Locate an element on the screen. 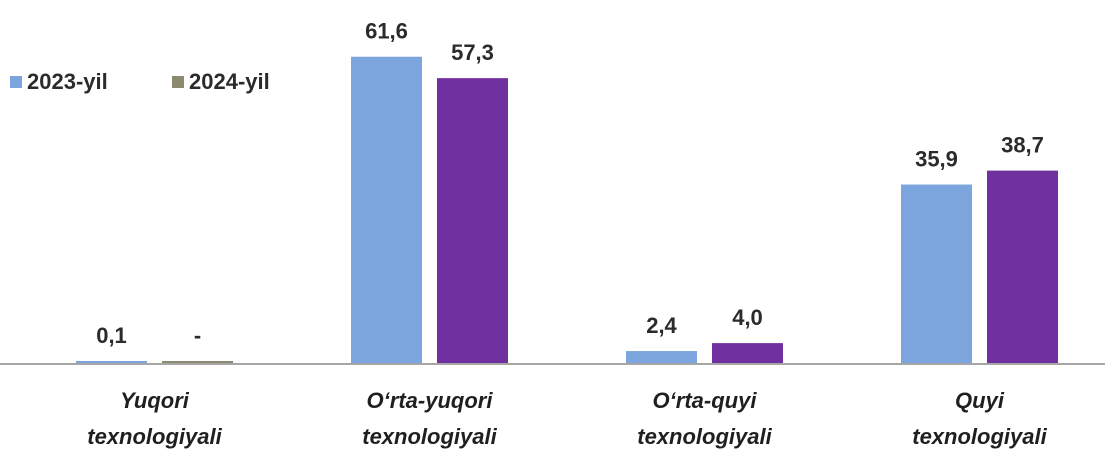 This screenshot has width=1105, height=455. data-label: 2,4 is located at coordinates (661, 325).